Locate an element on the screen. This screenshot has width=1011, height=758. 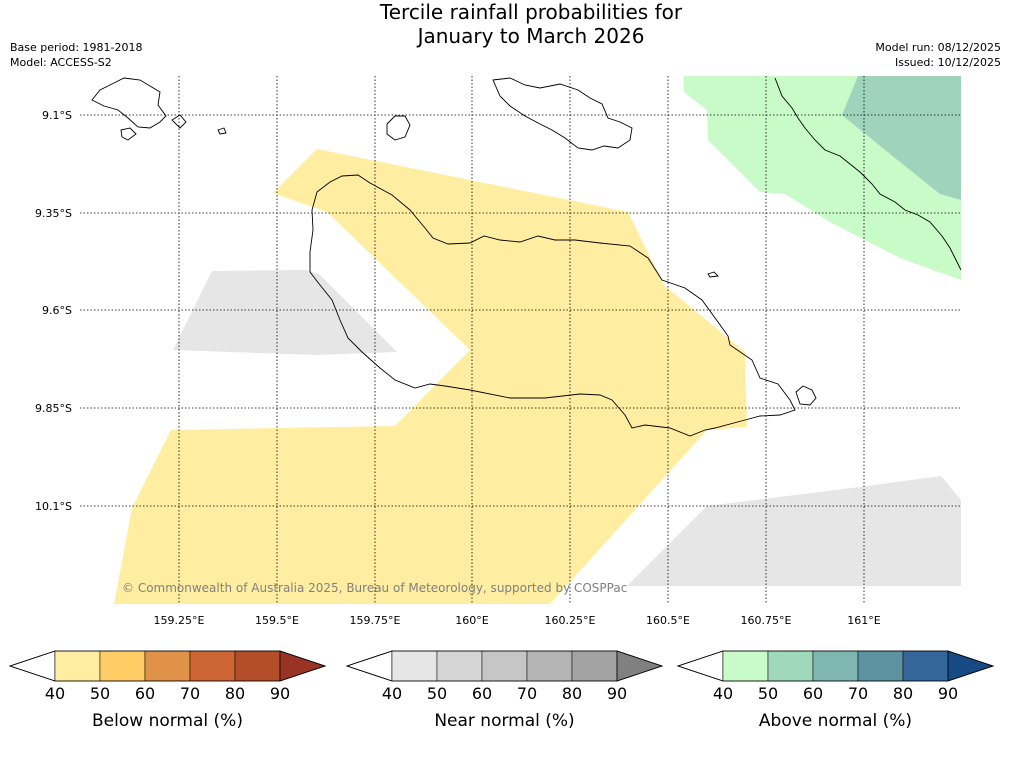
marau-islets is located at coordinates (806, 395).